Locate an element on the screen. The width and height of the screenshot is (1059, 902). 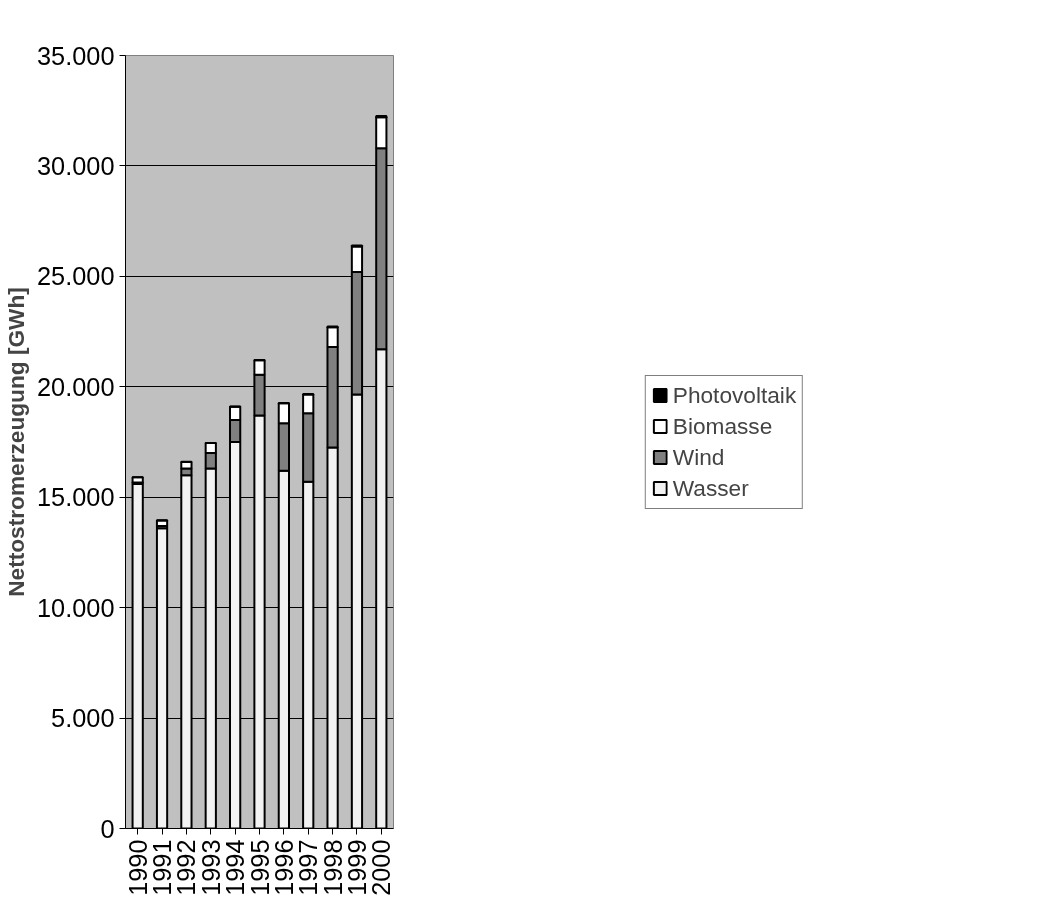
legend-label: Wasser is located at coordinates (710, 488).